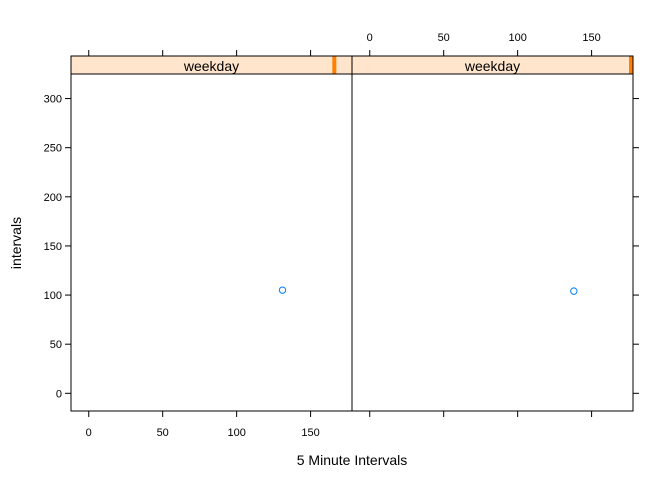  Describe the element at coordinates (53, 149) in the screenshot. I see `y-tick-label: 250` at that location.